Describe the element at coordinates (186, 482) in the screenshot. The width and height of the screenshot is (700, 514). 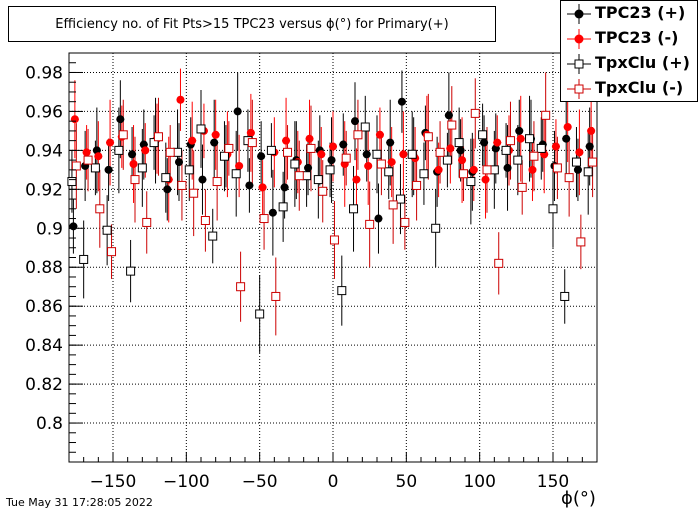
I see `x-tick-label: −100` at that location.